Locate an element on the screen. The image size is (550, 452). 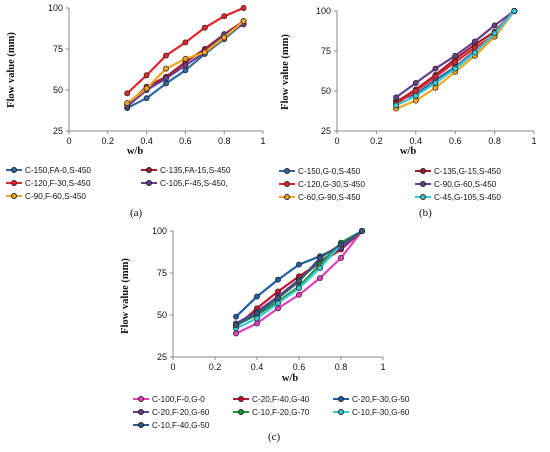
legend-item: C-20,F-20,G-60 is located at coordinates (171, 412).